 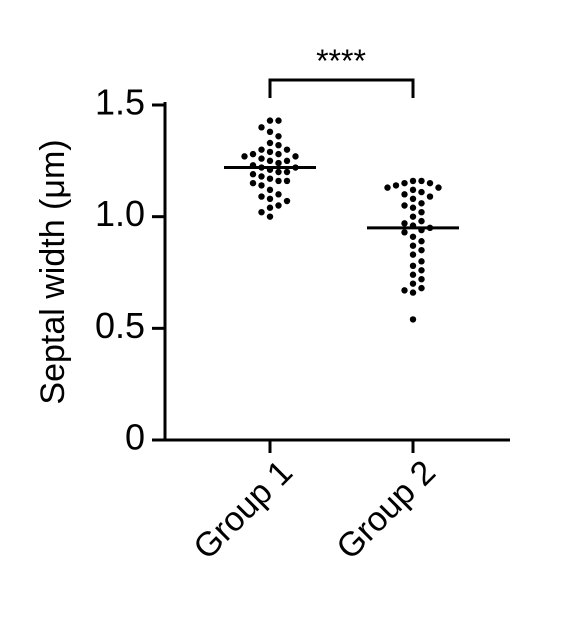 What do you see at coordinates (243, 510) in the screenshot?
I see `x-tick-label: Group 1` at bounding box center [243, 510].